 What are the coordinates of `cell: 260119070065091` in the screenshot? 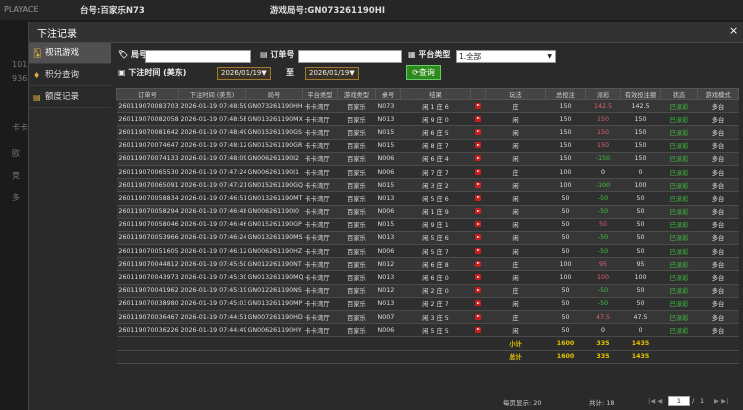 It's located at (147, 185).